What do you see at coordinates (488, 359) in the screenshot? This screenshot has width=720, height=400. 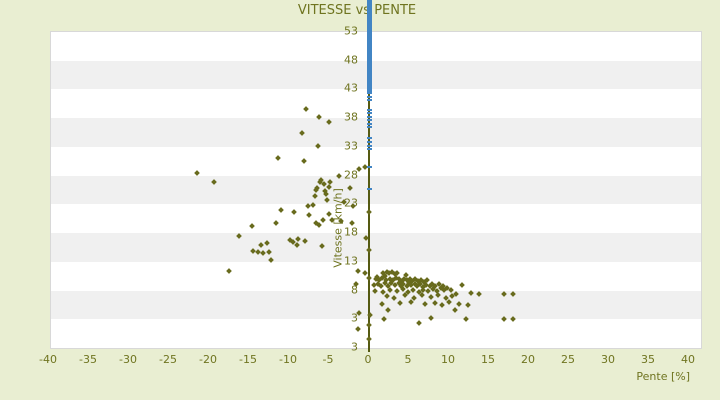 I see `x-tick-label: 15` at bounding box center [488, 359].